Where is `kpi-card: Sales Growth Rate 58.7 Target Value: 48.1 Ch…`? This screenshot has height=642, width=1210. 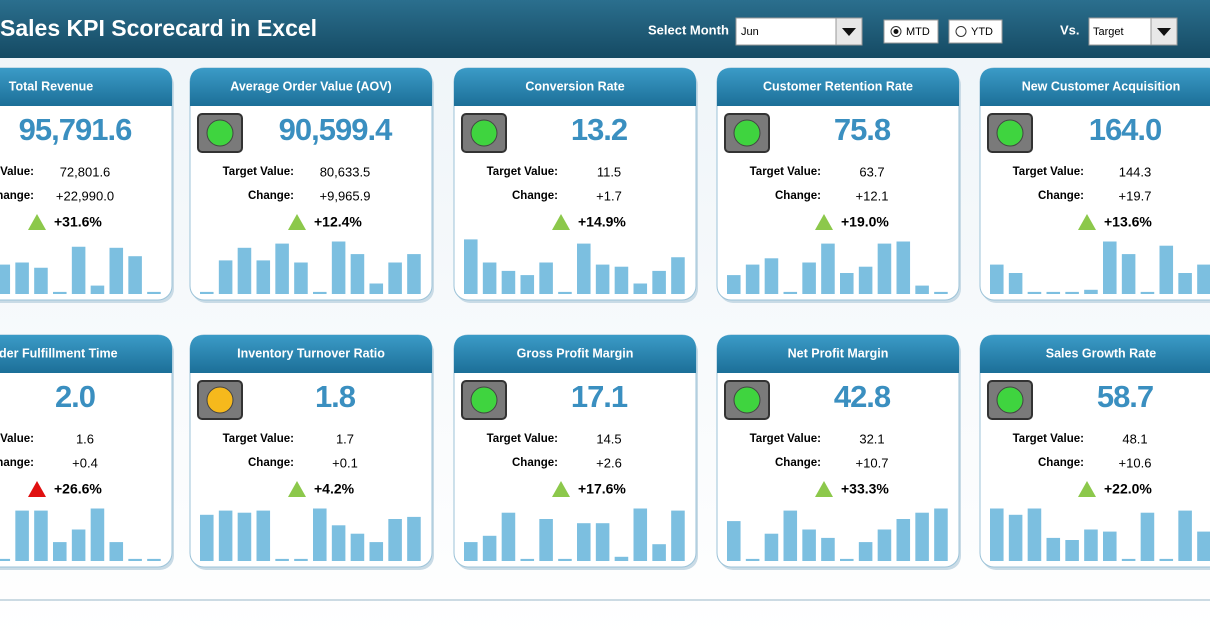
kpi-card: Sales Growth Rate 58.7 Target Value: 48.1 Ch… is located at coordinates (1094, 452).